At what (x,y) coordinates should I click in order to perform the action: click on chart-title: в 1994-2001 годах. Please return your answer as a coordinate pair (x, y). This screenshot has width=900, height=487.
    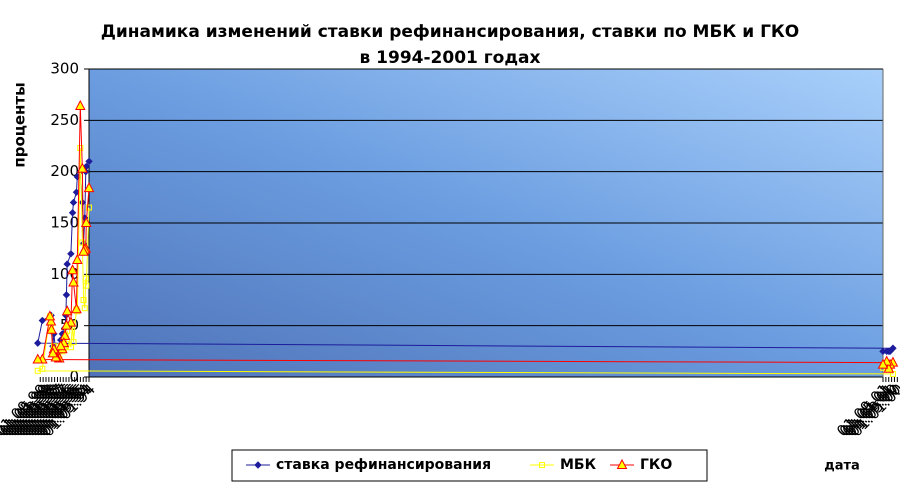
    Looking at the image, I should click on (449, 58).